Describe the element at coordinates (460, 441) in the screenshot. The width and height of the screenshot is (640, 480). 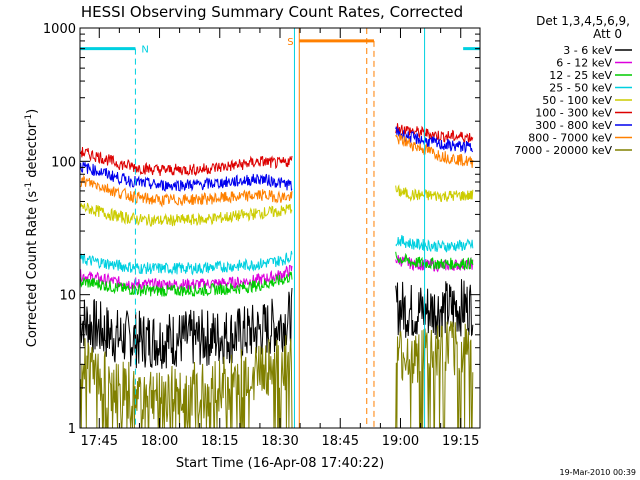
I see `x-tick-label: 19:15` at that location.